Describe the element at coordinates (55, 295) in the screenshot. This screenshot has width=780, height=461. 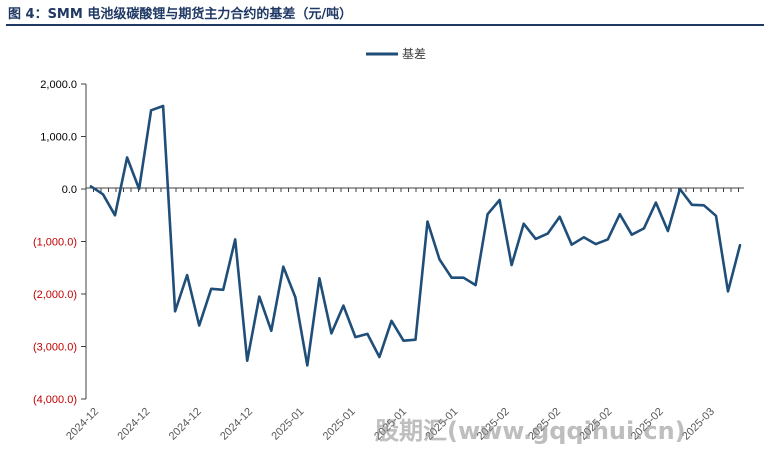
I see `y-tick-label: (2,000.0)` at that location.